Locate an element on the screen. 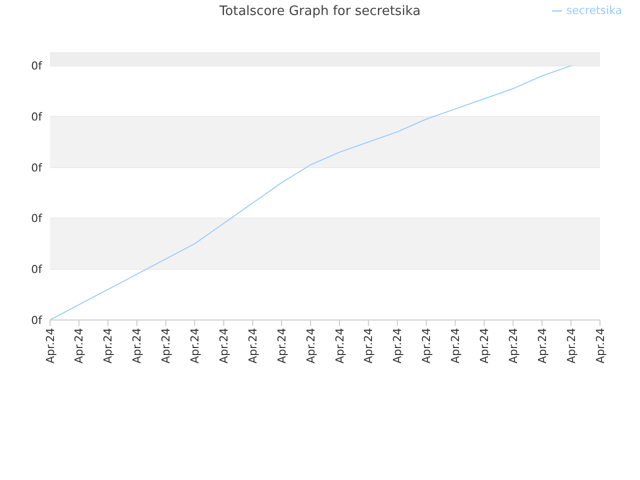 The height and width of the screenshot is (480, 640). chart-title: Totalscore Graph for secretsika is located at coordinates (320, 11).